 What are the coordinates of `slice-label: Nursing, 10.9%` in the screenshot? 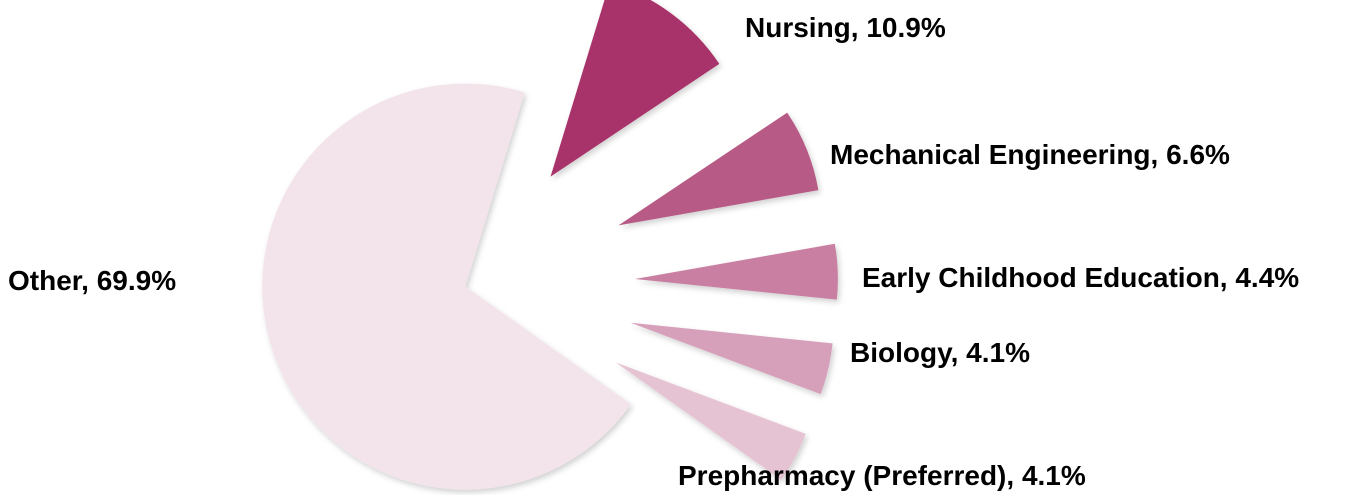 It's located at (845, 27).